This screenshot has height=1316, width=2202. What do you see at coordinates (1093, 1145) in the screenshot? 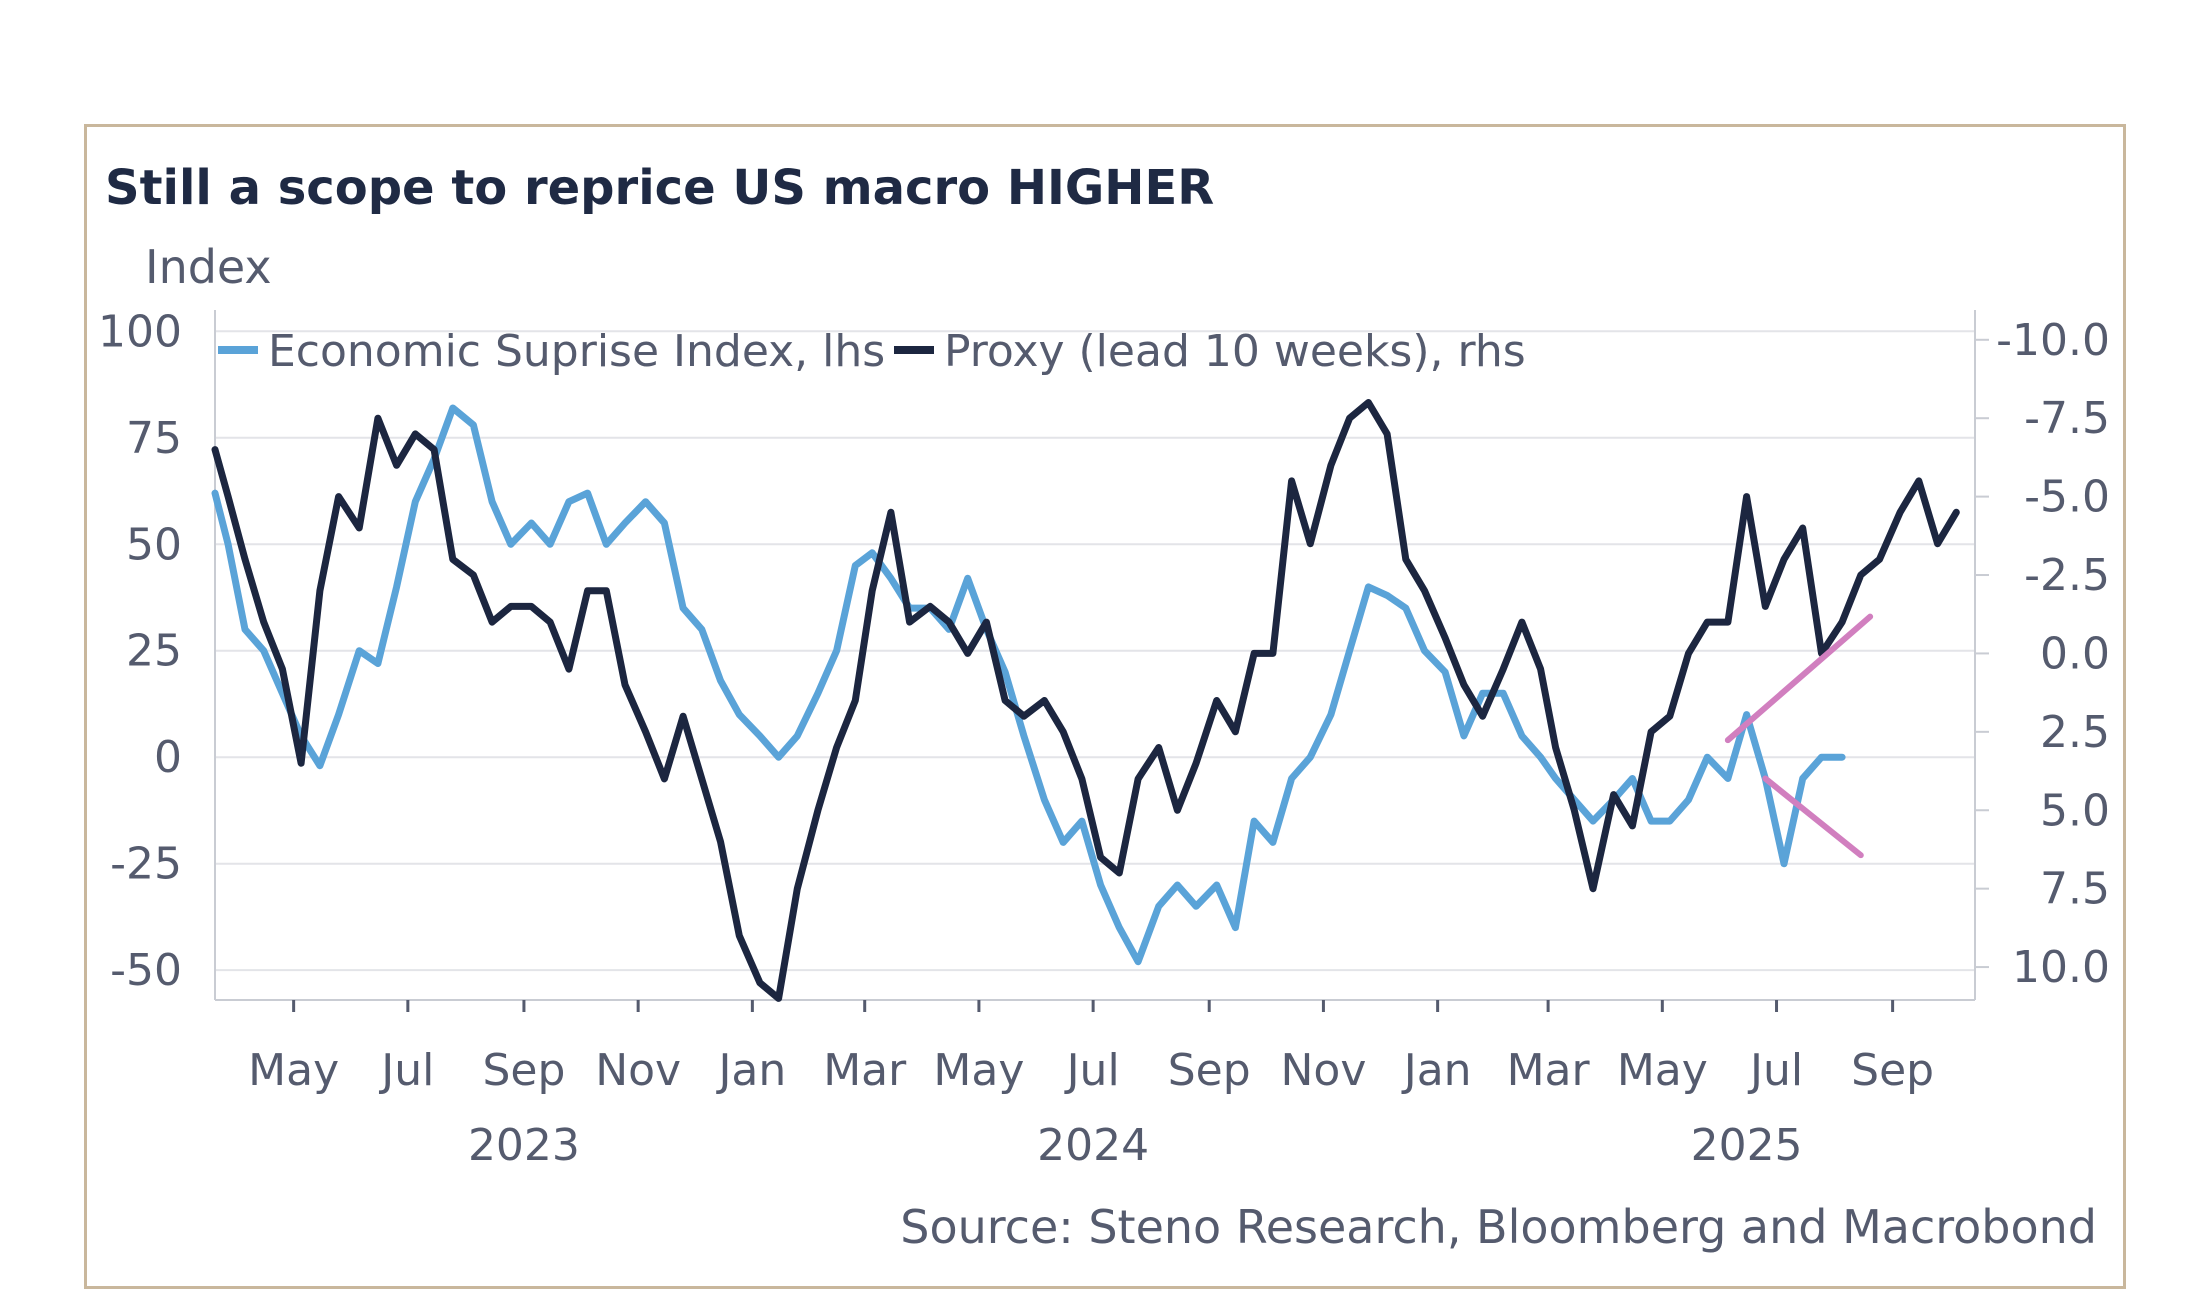
I see `year-tick-label: 2024` at bounding box center [1093, 1145].